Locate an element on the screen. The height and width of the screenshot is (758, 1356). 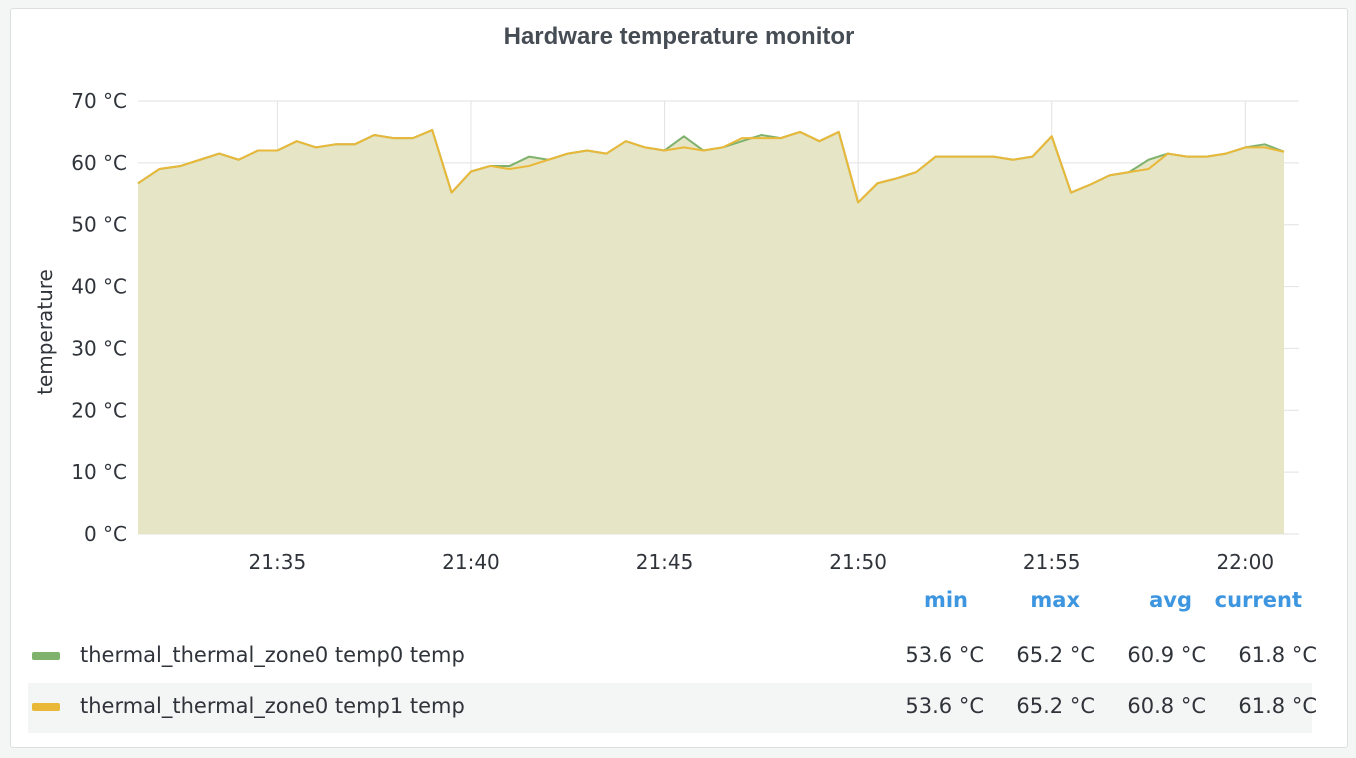
panel-title: Hardware temperature monitor is located at coordinates (679, 36).